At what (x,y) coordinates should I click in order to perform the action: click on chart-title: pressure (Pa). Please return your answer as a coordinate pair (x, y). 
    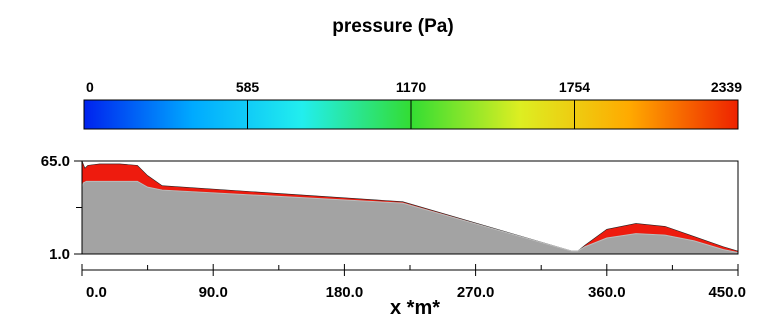
    Looking at the image, I should click on (392, 26).